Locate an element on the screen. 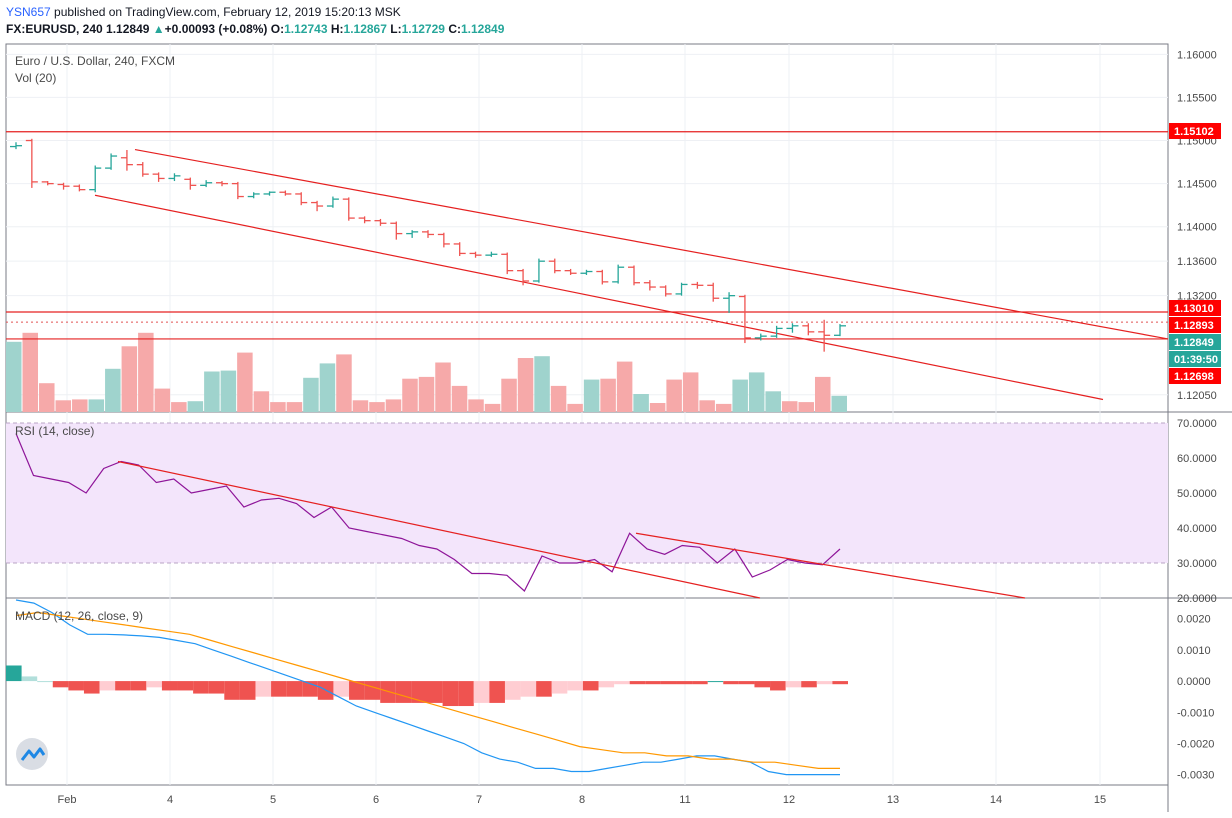 The width and height of the screenshot is (1232, 818). rsi-trend-line is located at coordinates (439, 529).